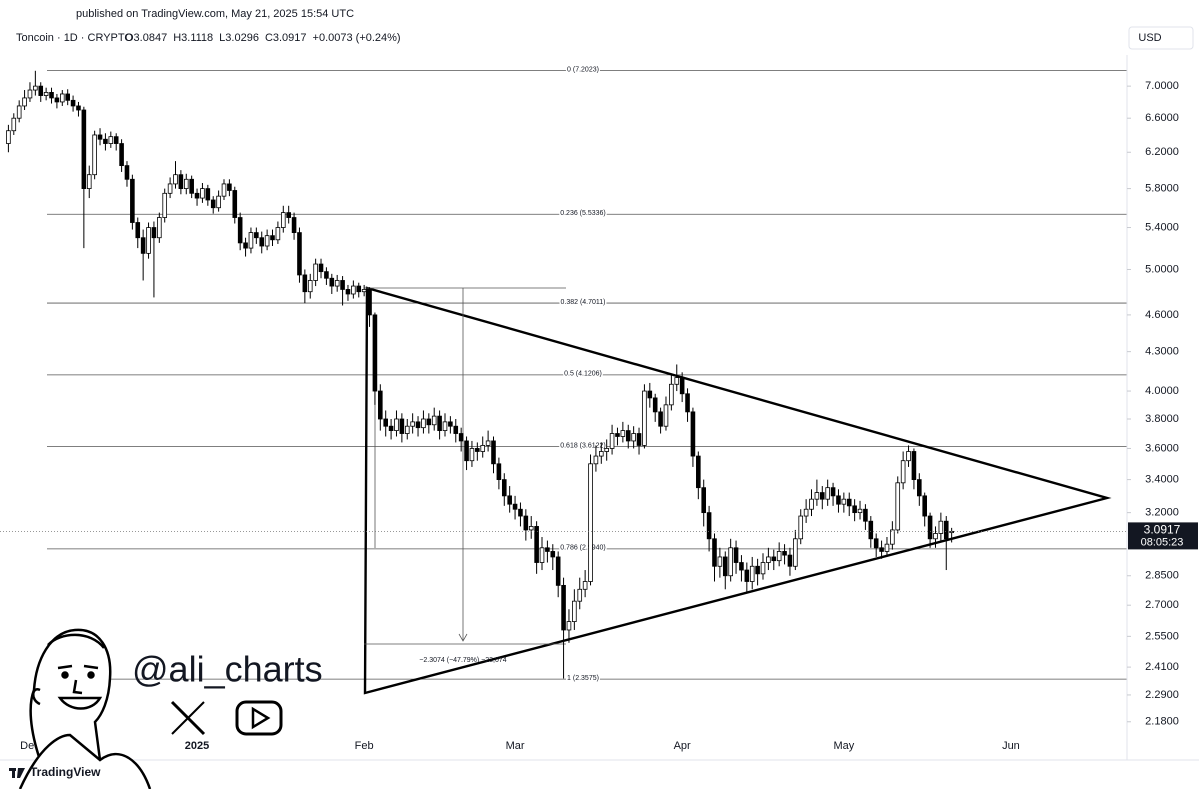 The height and width of the screenshot is (789, 1199). I want to click on shoulders, so click(85, 761).